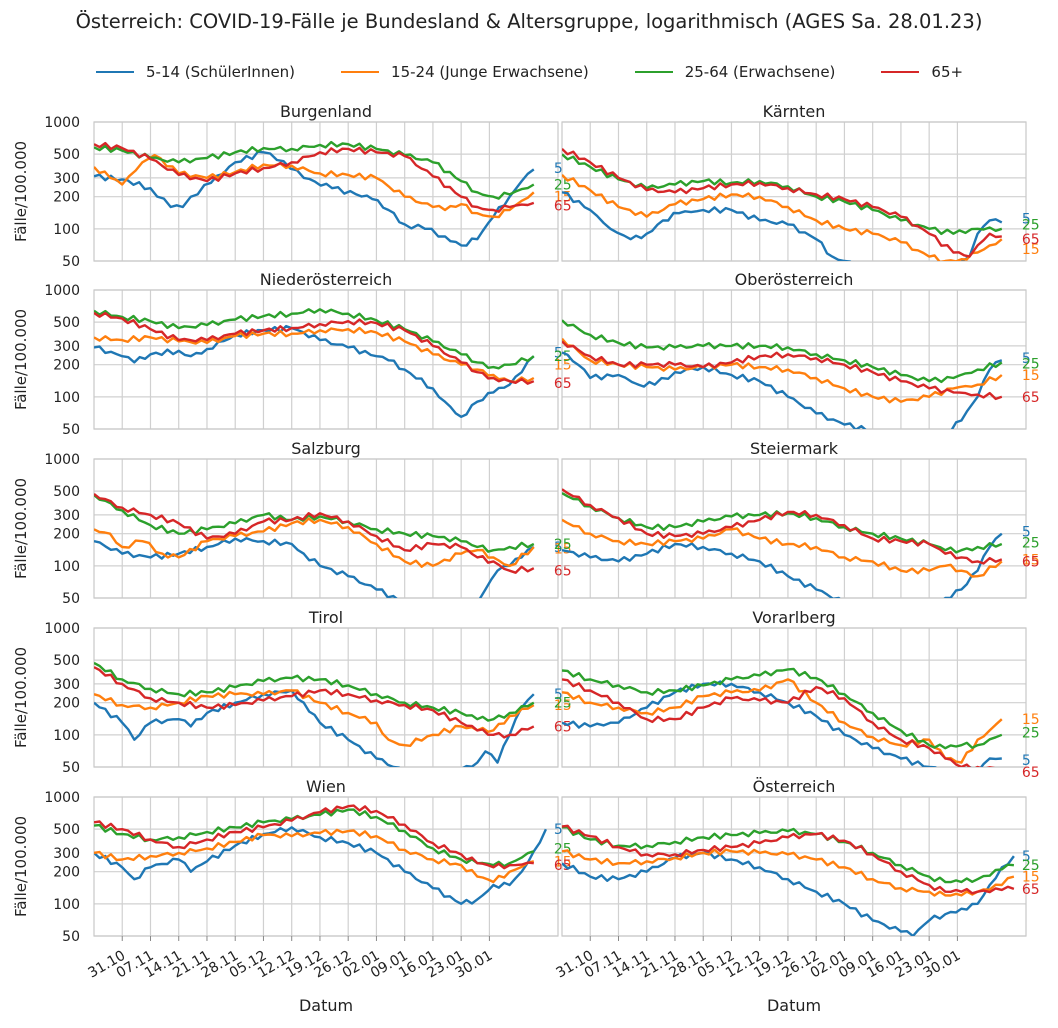  I want to click on panel-title: Österreich, so click(794, 786).